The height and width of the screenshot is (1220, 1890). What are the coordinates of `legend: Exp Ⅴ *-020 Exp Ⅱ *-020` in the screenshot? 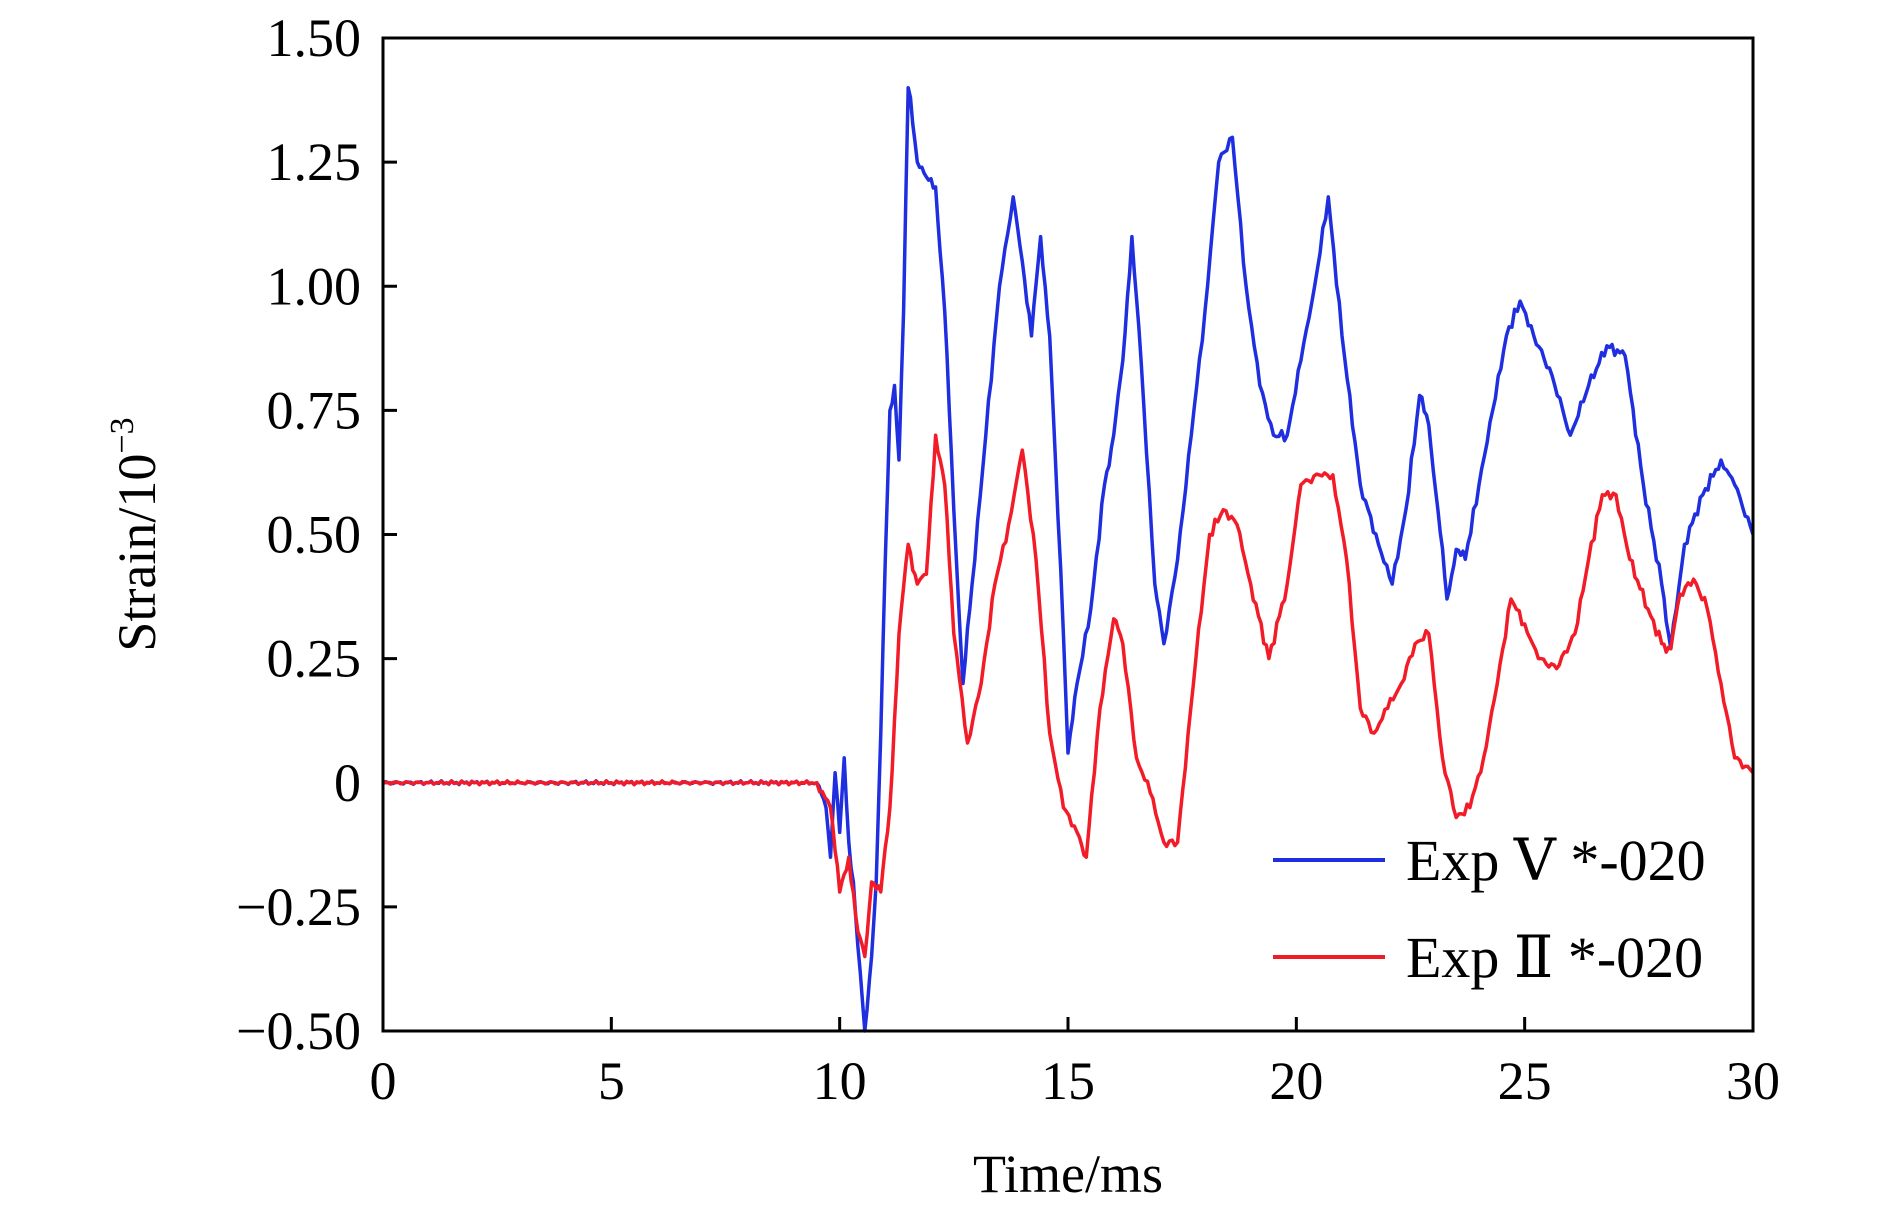 It's located at (1489, 909).